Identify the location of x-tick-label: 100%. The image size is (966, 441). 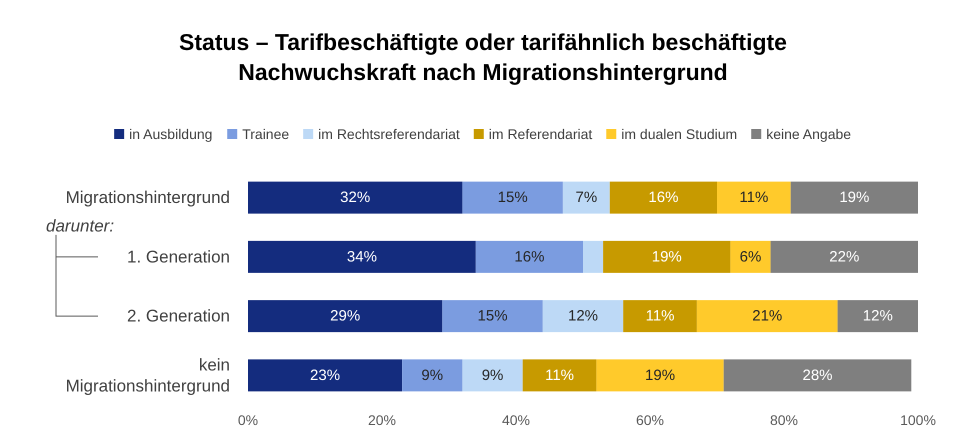
(918, 420).